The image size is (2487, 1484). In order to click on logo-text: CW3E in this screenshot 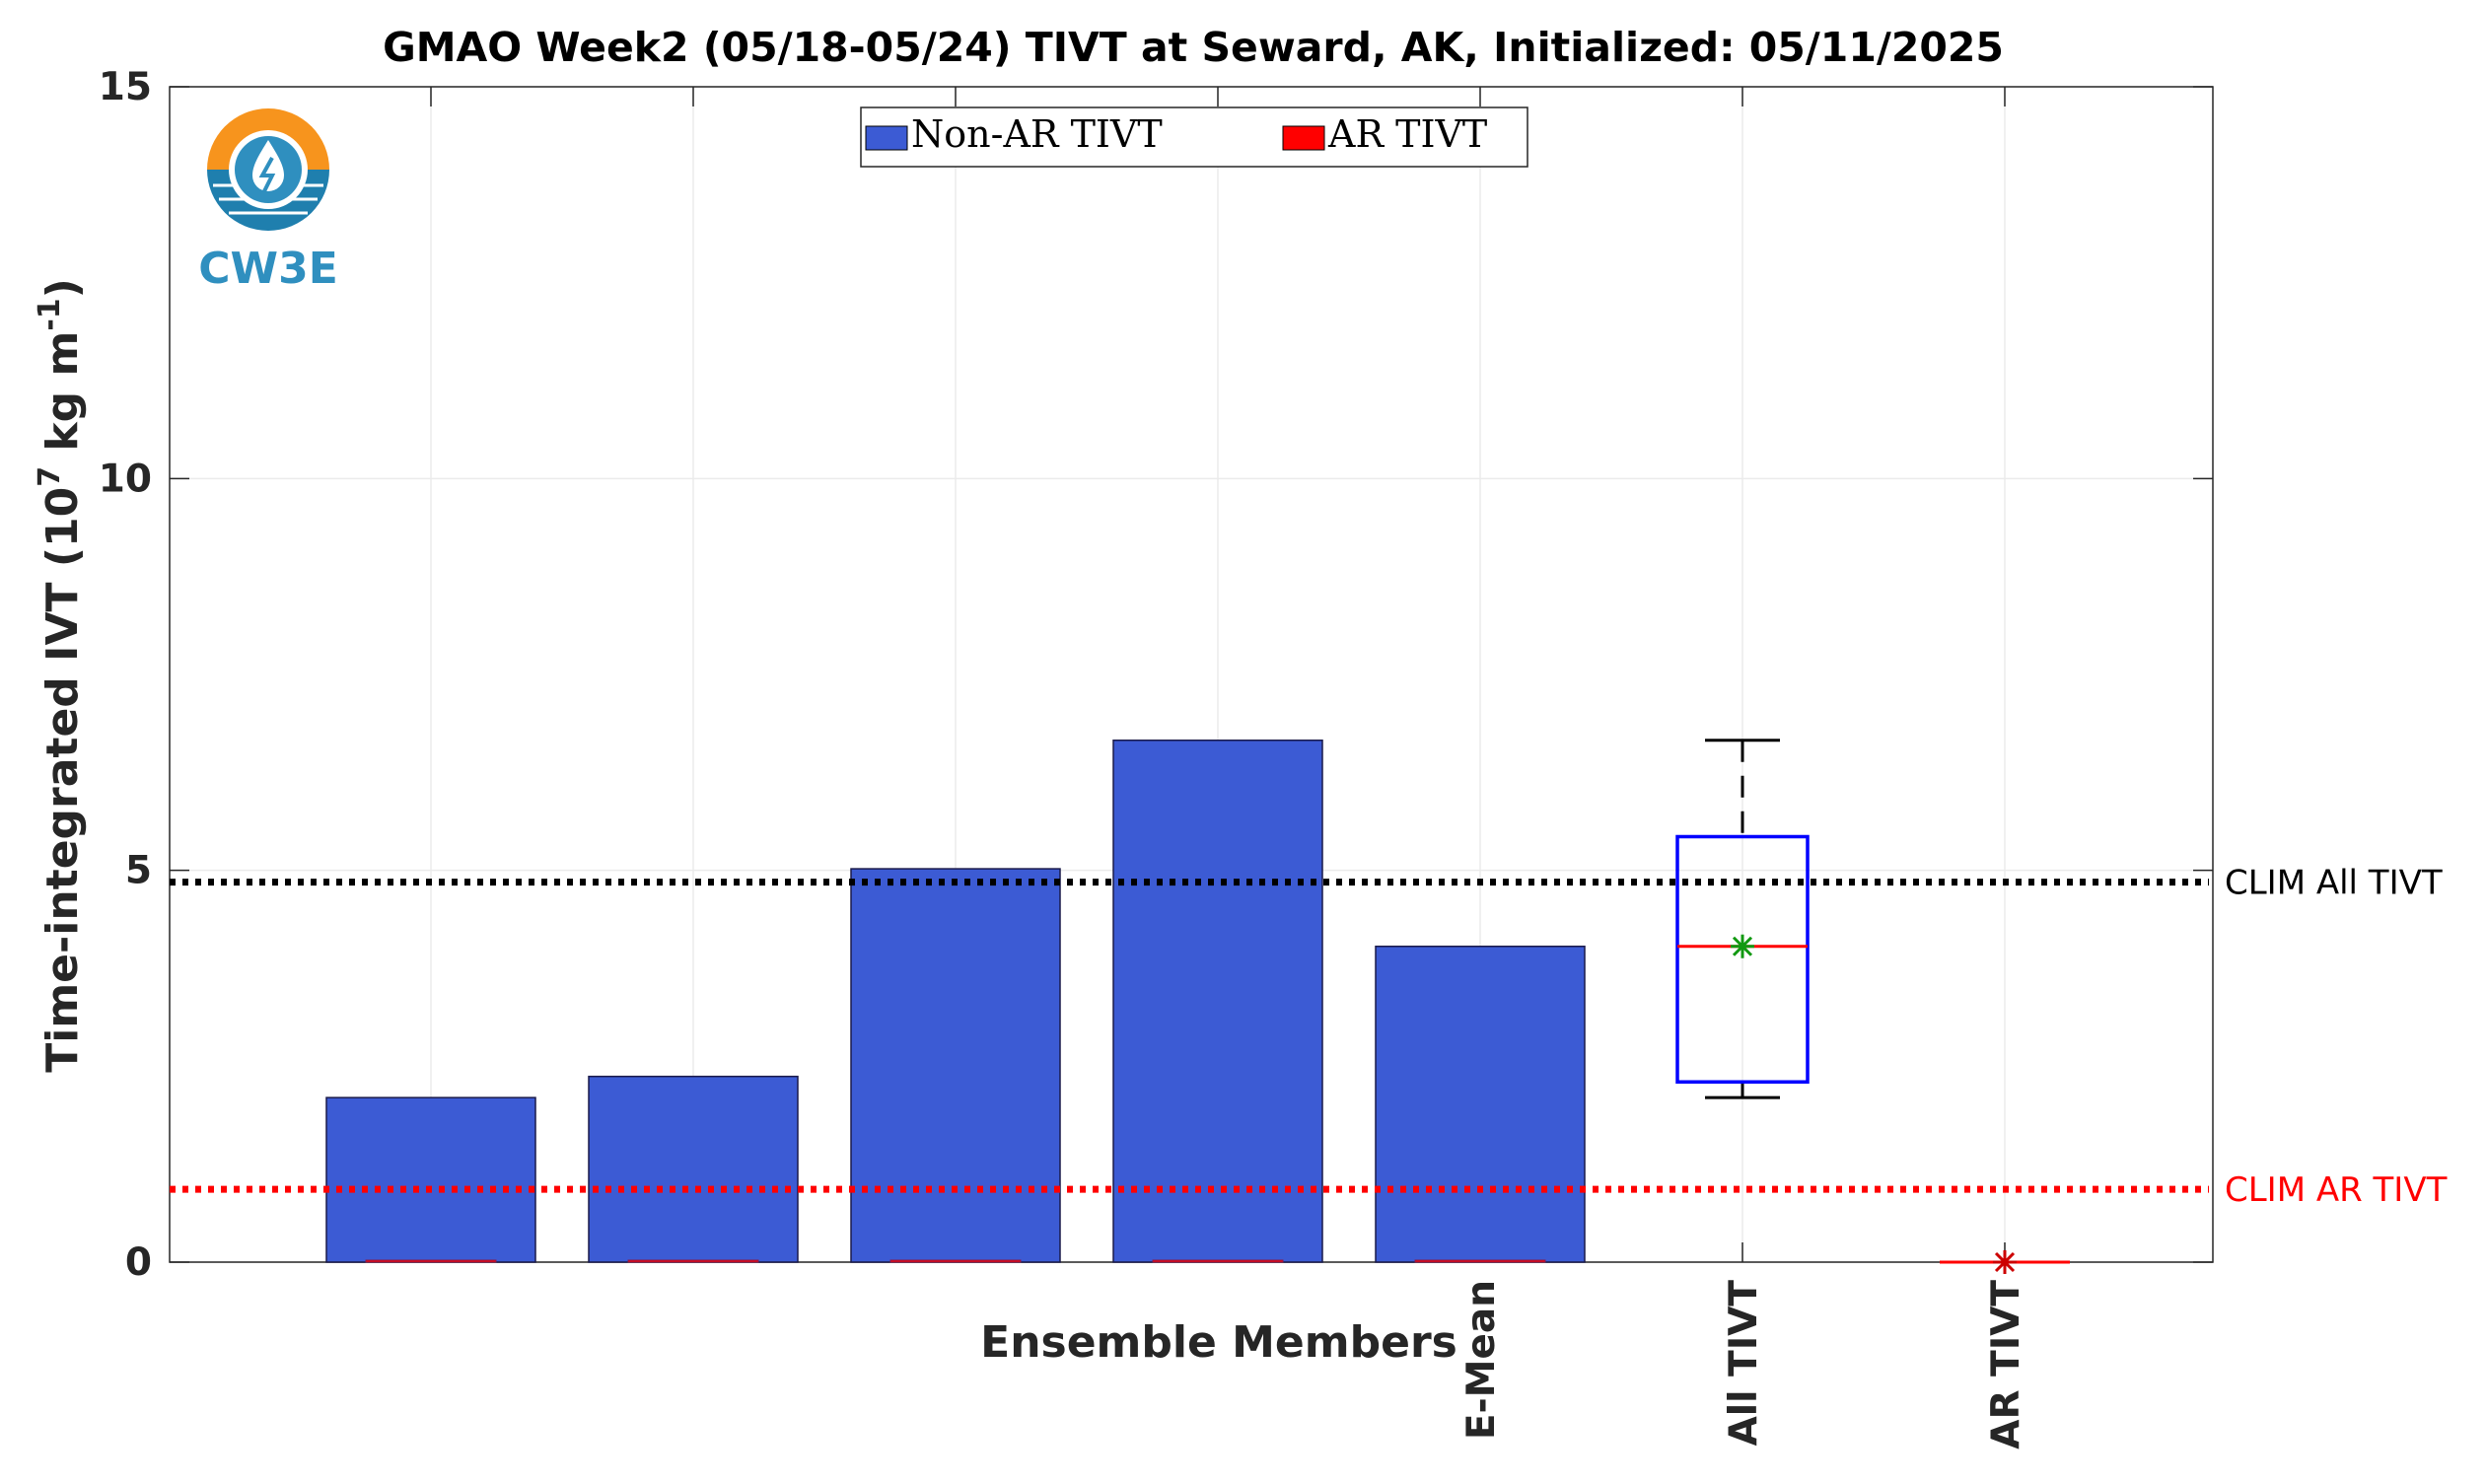, I will do `click(268, 269)`.